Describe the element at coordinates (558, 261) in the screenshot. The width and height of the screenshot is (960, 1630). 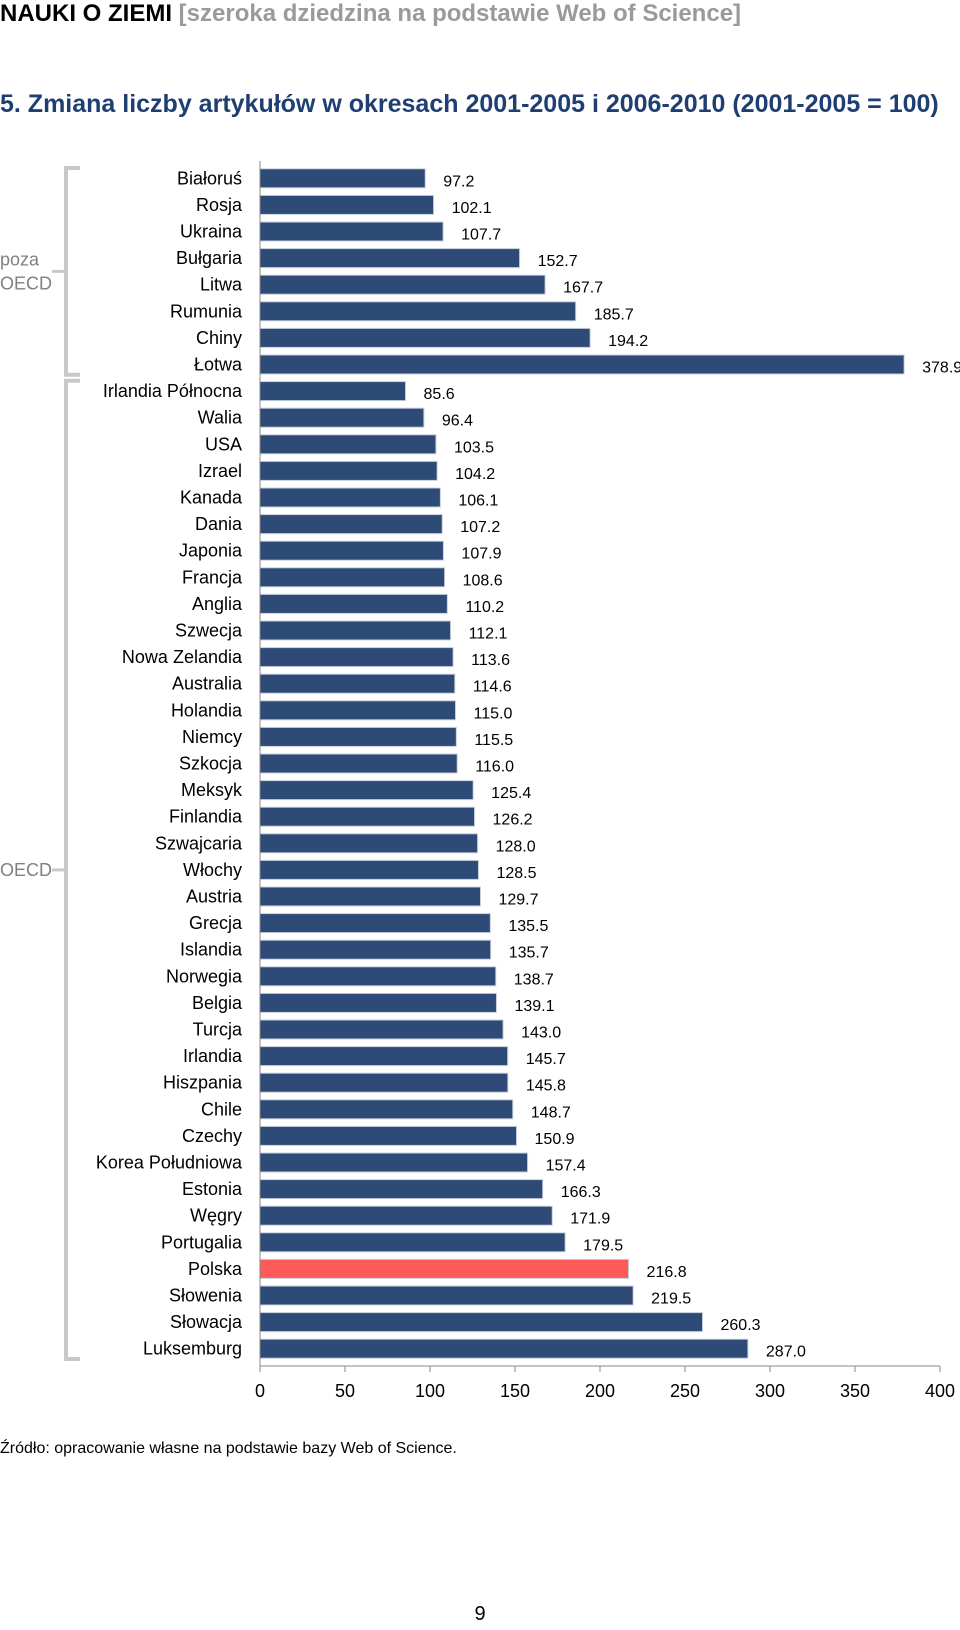
I see `data-label: 152.7` at that location.